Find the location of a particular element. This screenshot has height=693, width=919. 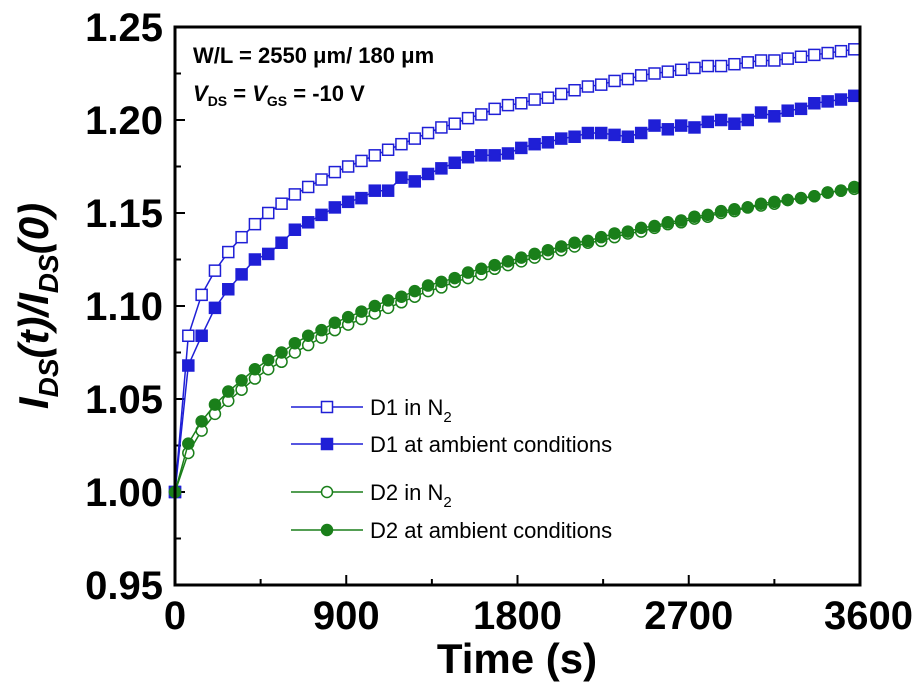

legend-item: D1 at ambient conditions is located at coordinates (451, 444).